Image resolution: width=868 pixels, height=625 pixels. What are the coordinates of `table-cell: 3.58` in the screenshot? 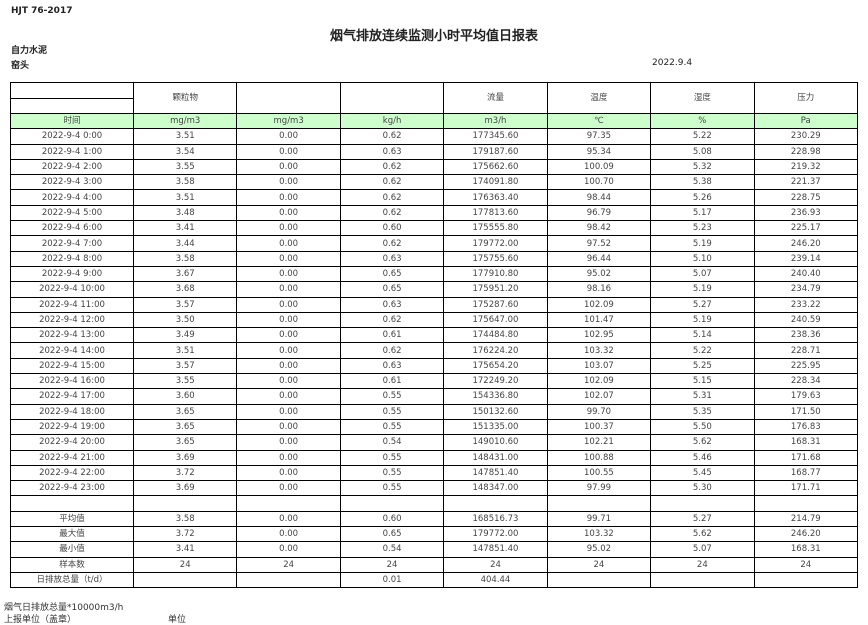 It's located at (185, 182).